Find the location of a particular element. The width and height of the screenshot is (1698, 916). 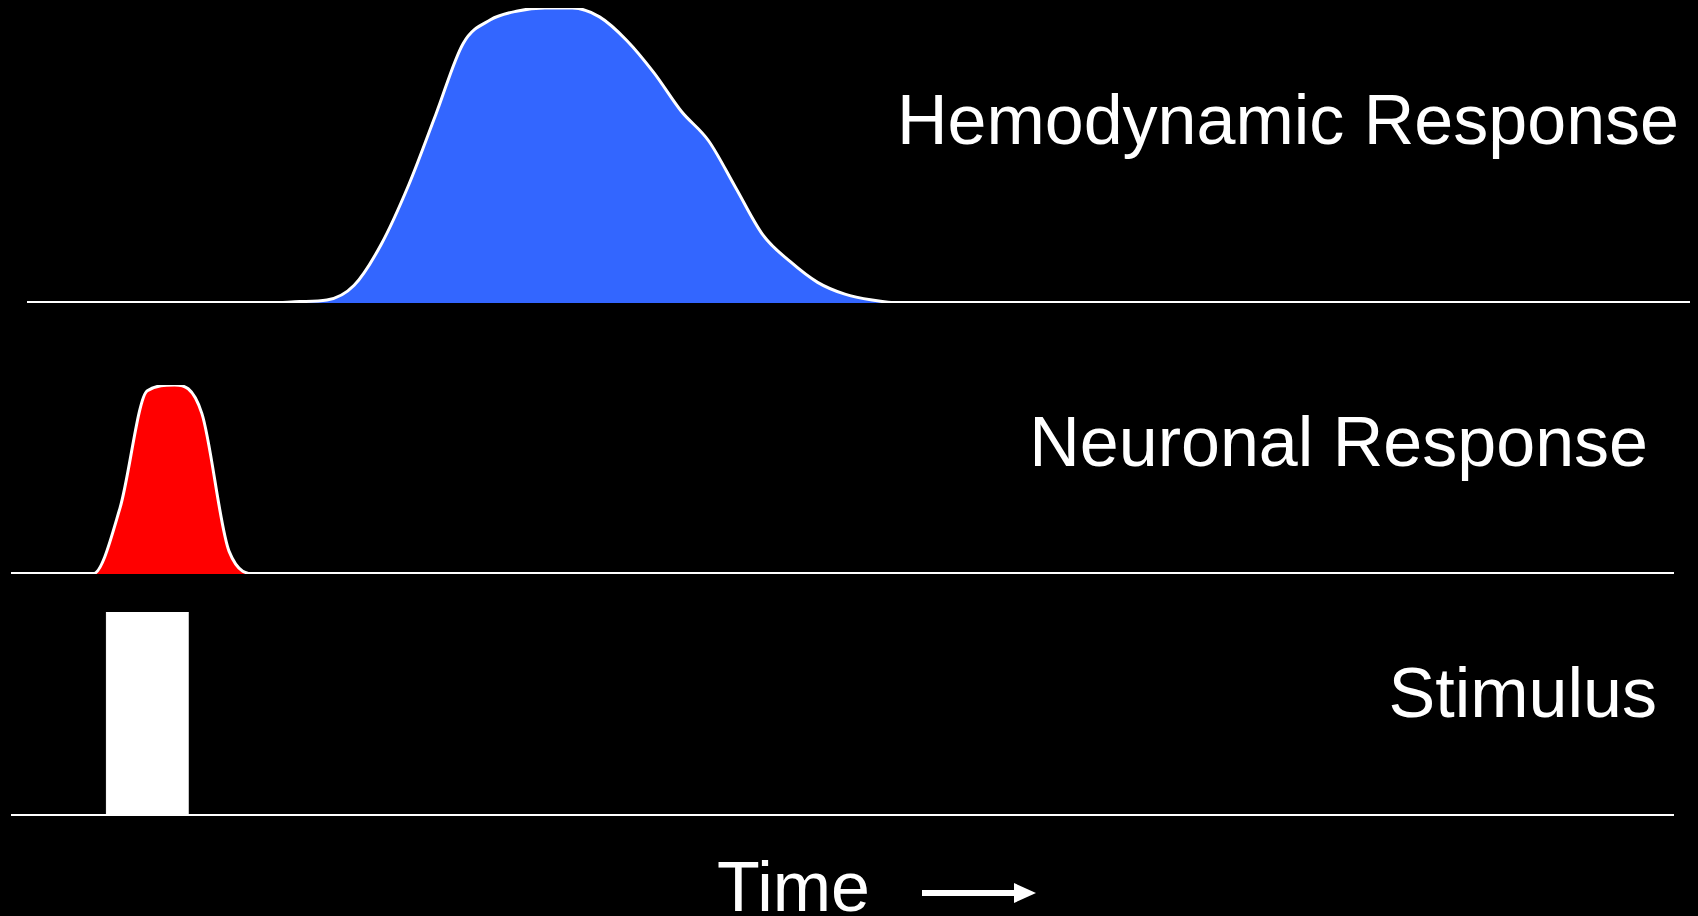

series-label: Stimulus is located at coordinates (1522, 693).